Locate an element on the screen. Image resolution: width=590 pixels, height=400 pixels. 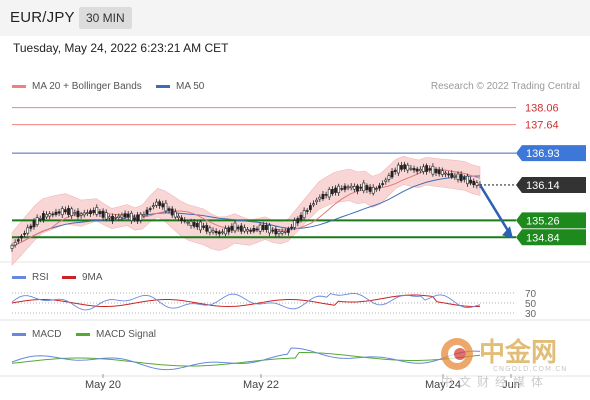
x-tick-label: May 20 is located at coordinates (103, 385).